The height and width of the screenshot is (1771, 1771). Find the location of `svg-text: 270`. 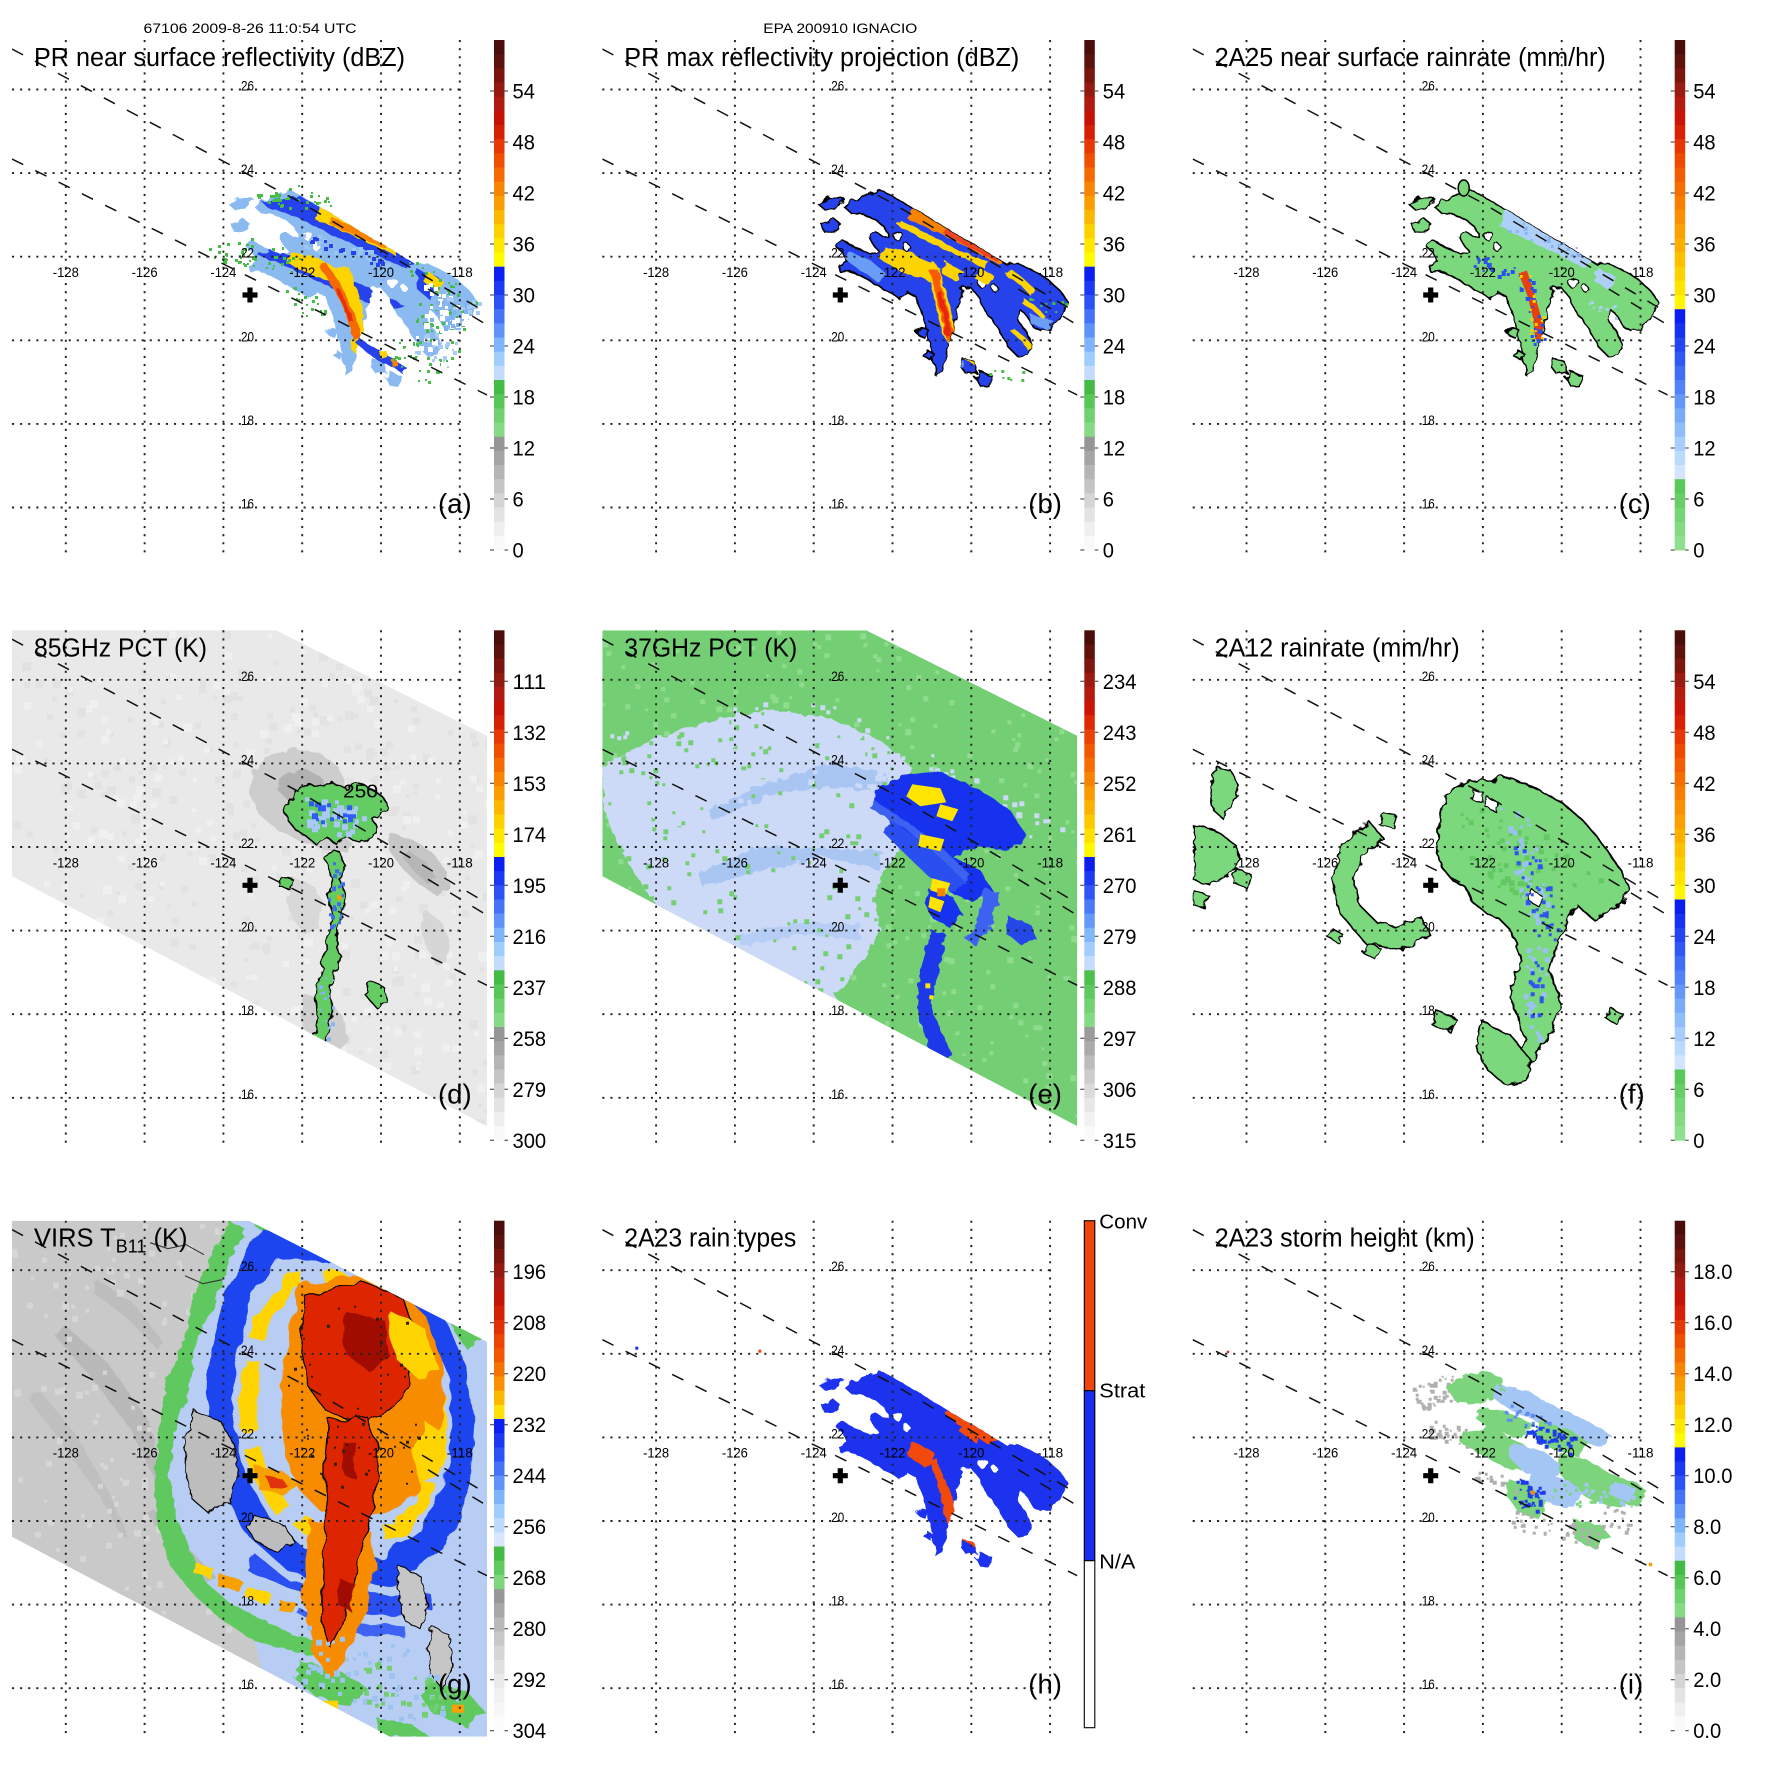

svg-text: 270 is located at coordinates (1120, 886).